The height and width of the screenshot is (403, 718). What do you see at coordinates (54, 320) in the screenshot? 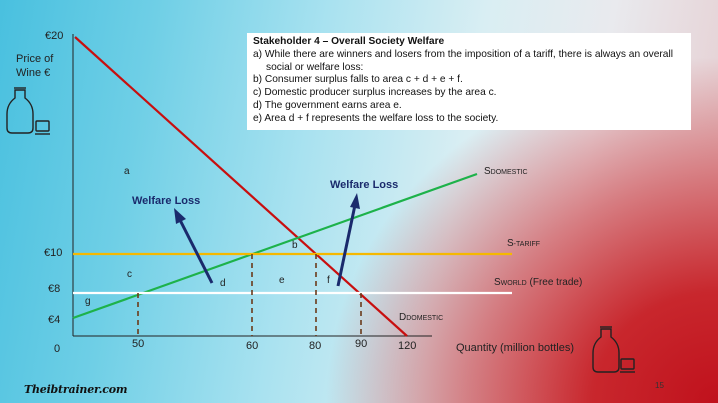
I see `y-tick-4: €4` at bounding box center [54, 320].